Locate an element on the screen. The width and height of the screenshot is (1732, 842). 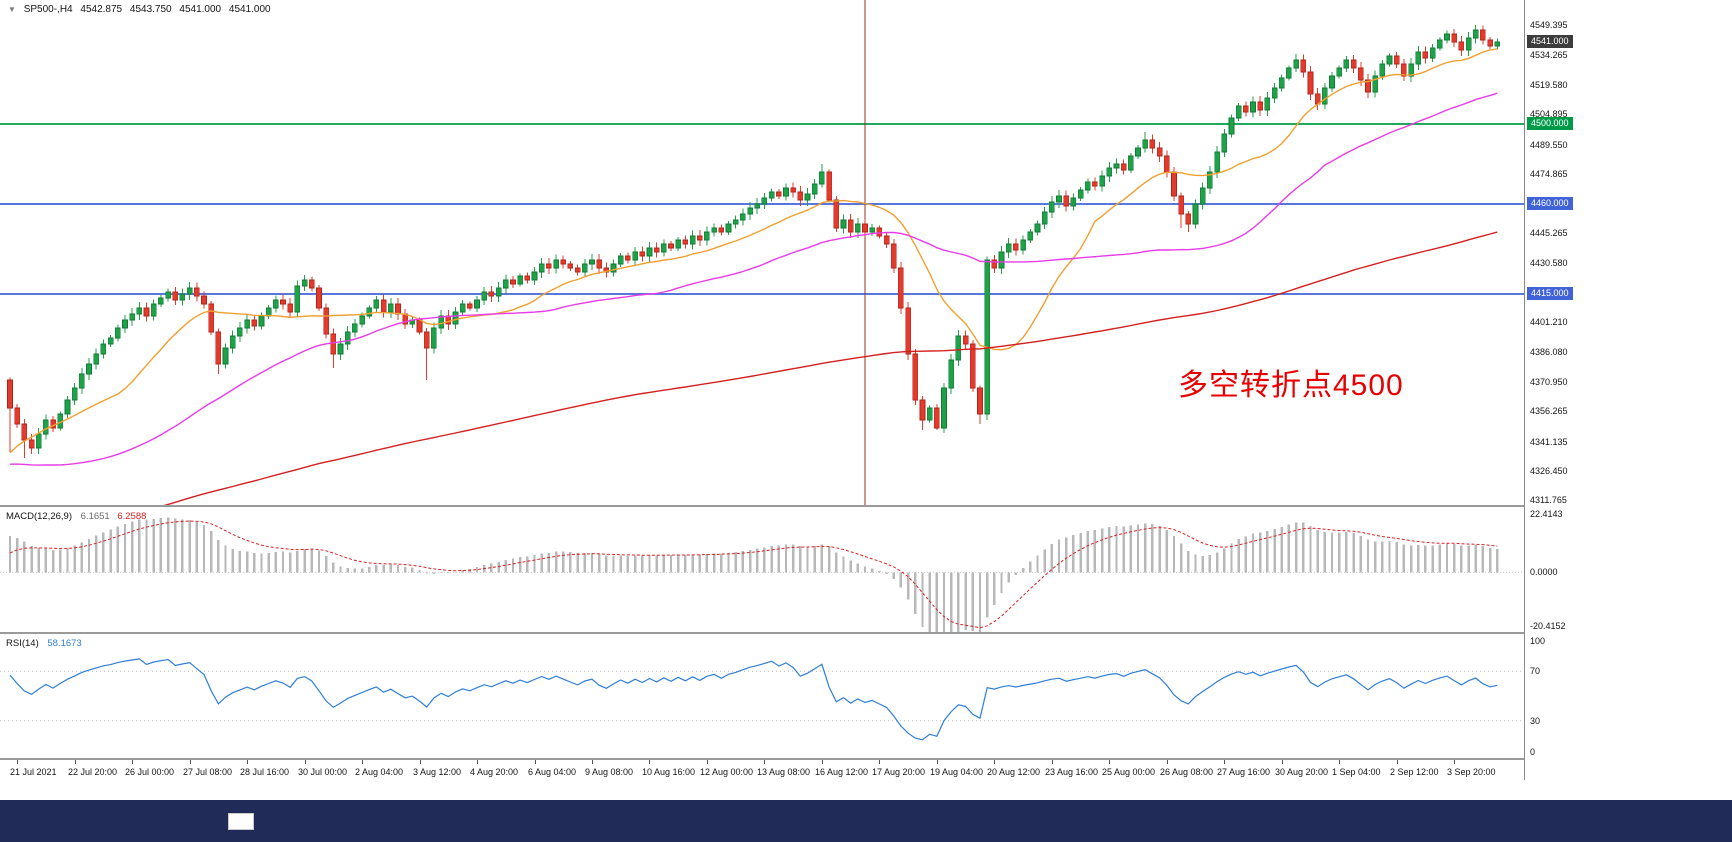
time-axis-label: 3 Sep 20:00 is located at coordinates (1471, 772).